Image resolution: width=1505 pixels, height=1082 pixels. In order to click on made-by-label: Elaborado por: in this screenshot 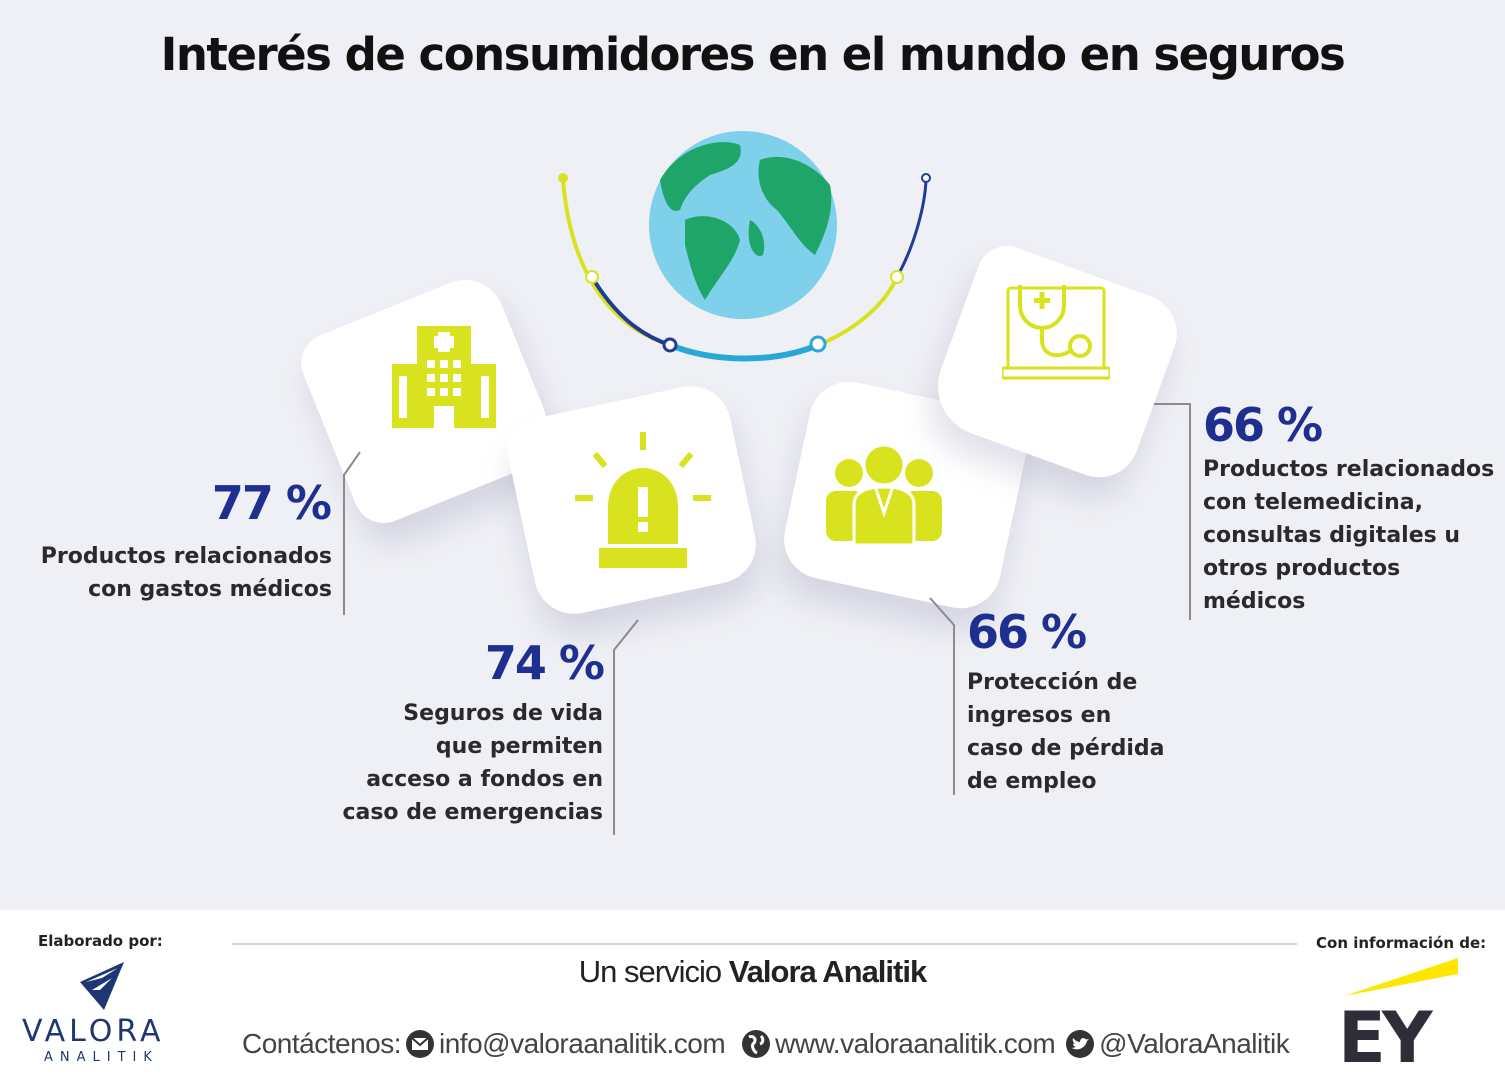, I will do `click(100, 941)`.